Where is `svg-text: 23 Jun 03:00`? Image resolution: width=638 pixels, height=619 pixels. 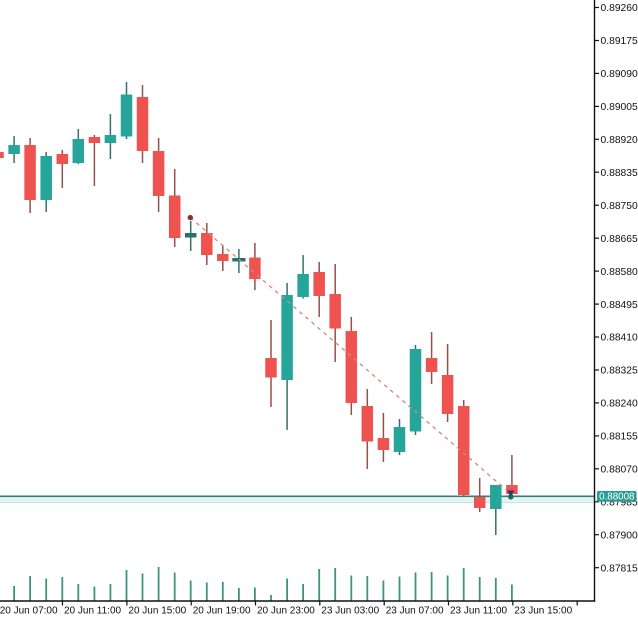 svg-text: 23 Jun 03:00 is located at coordinates (350, 610).